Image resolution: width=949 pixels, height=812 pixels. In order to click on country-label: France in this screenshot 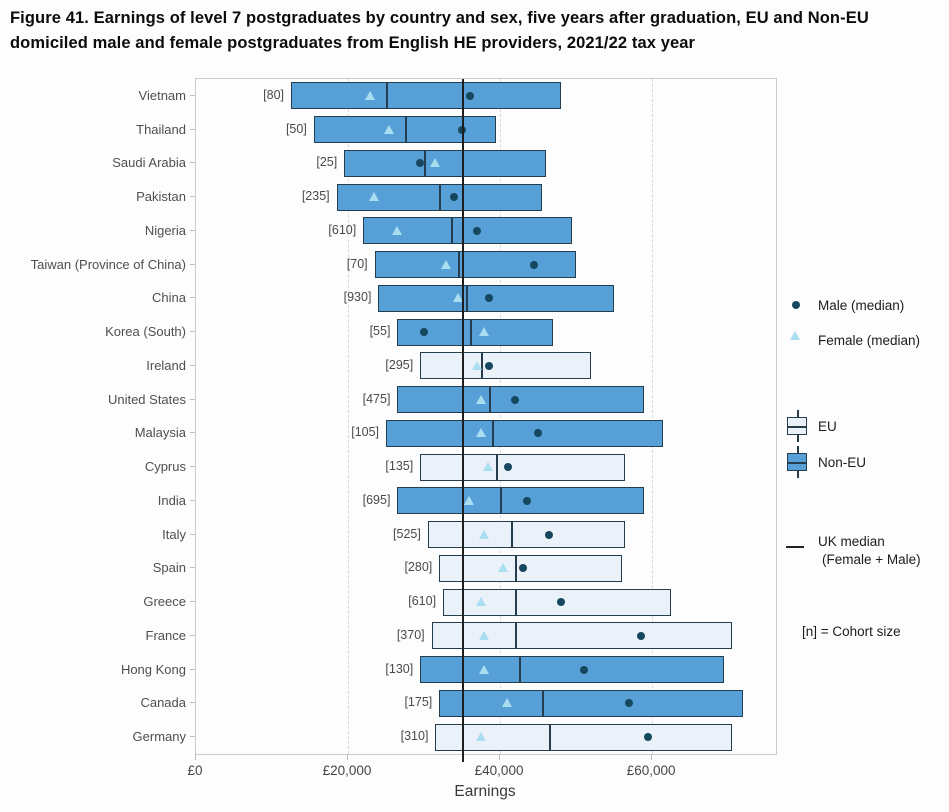, I will do `click(165, 635)`.